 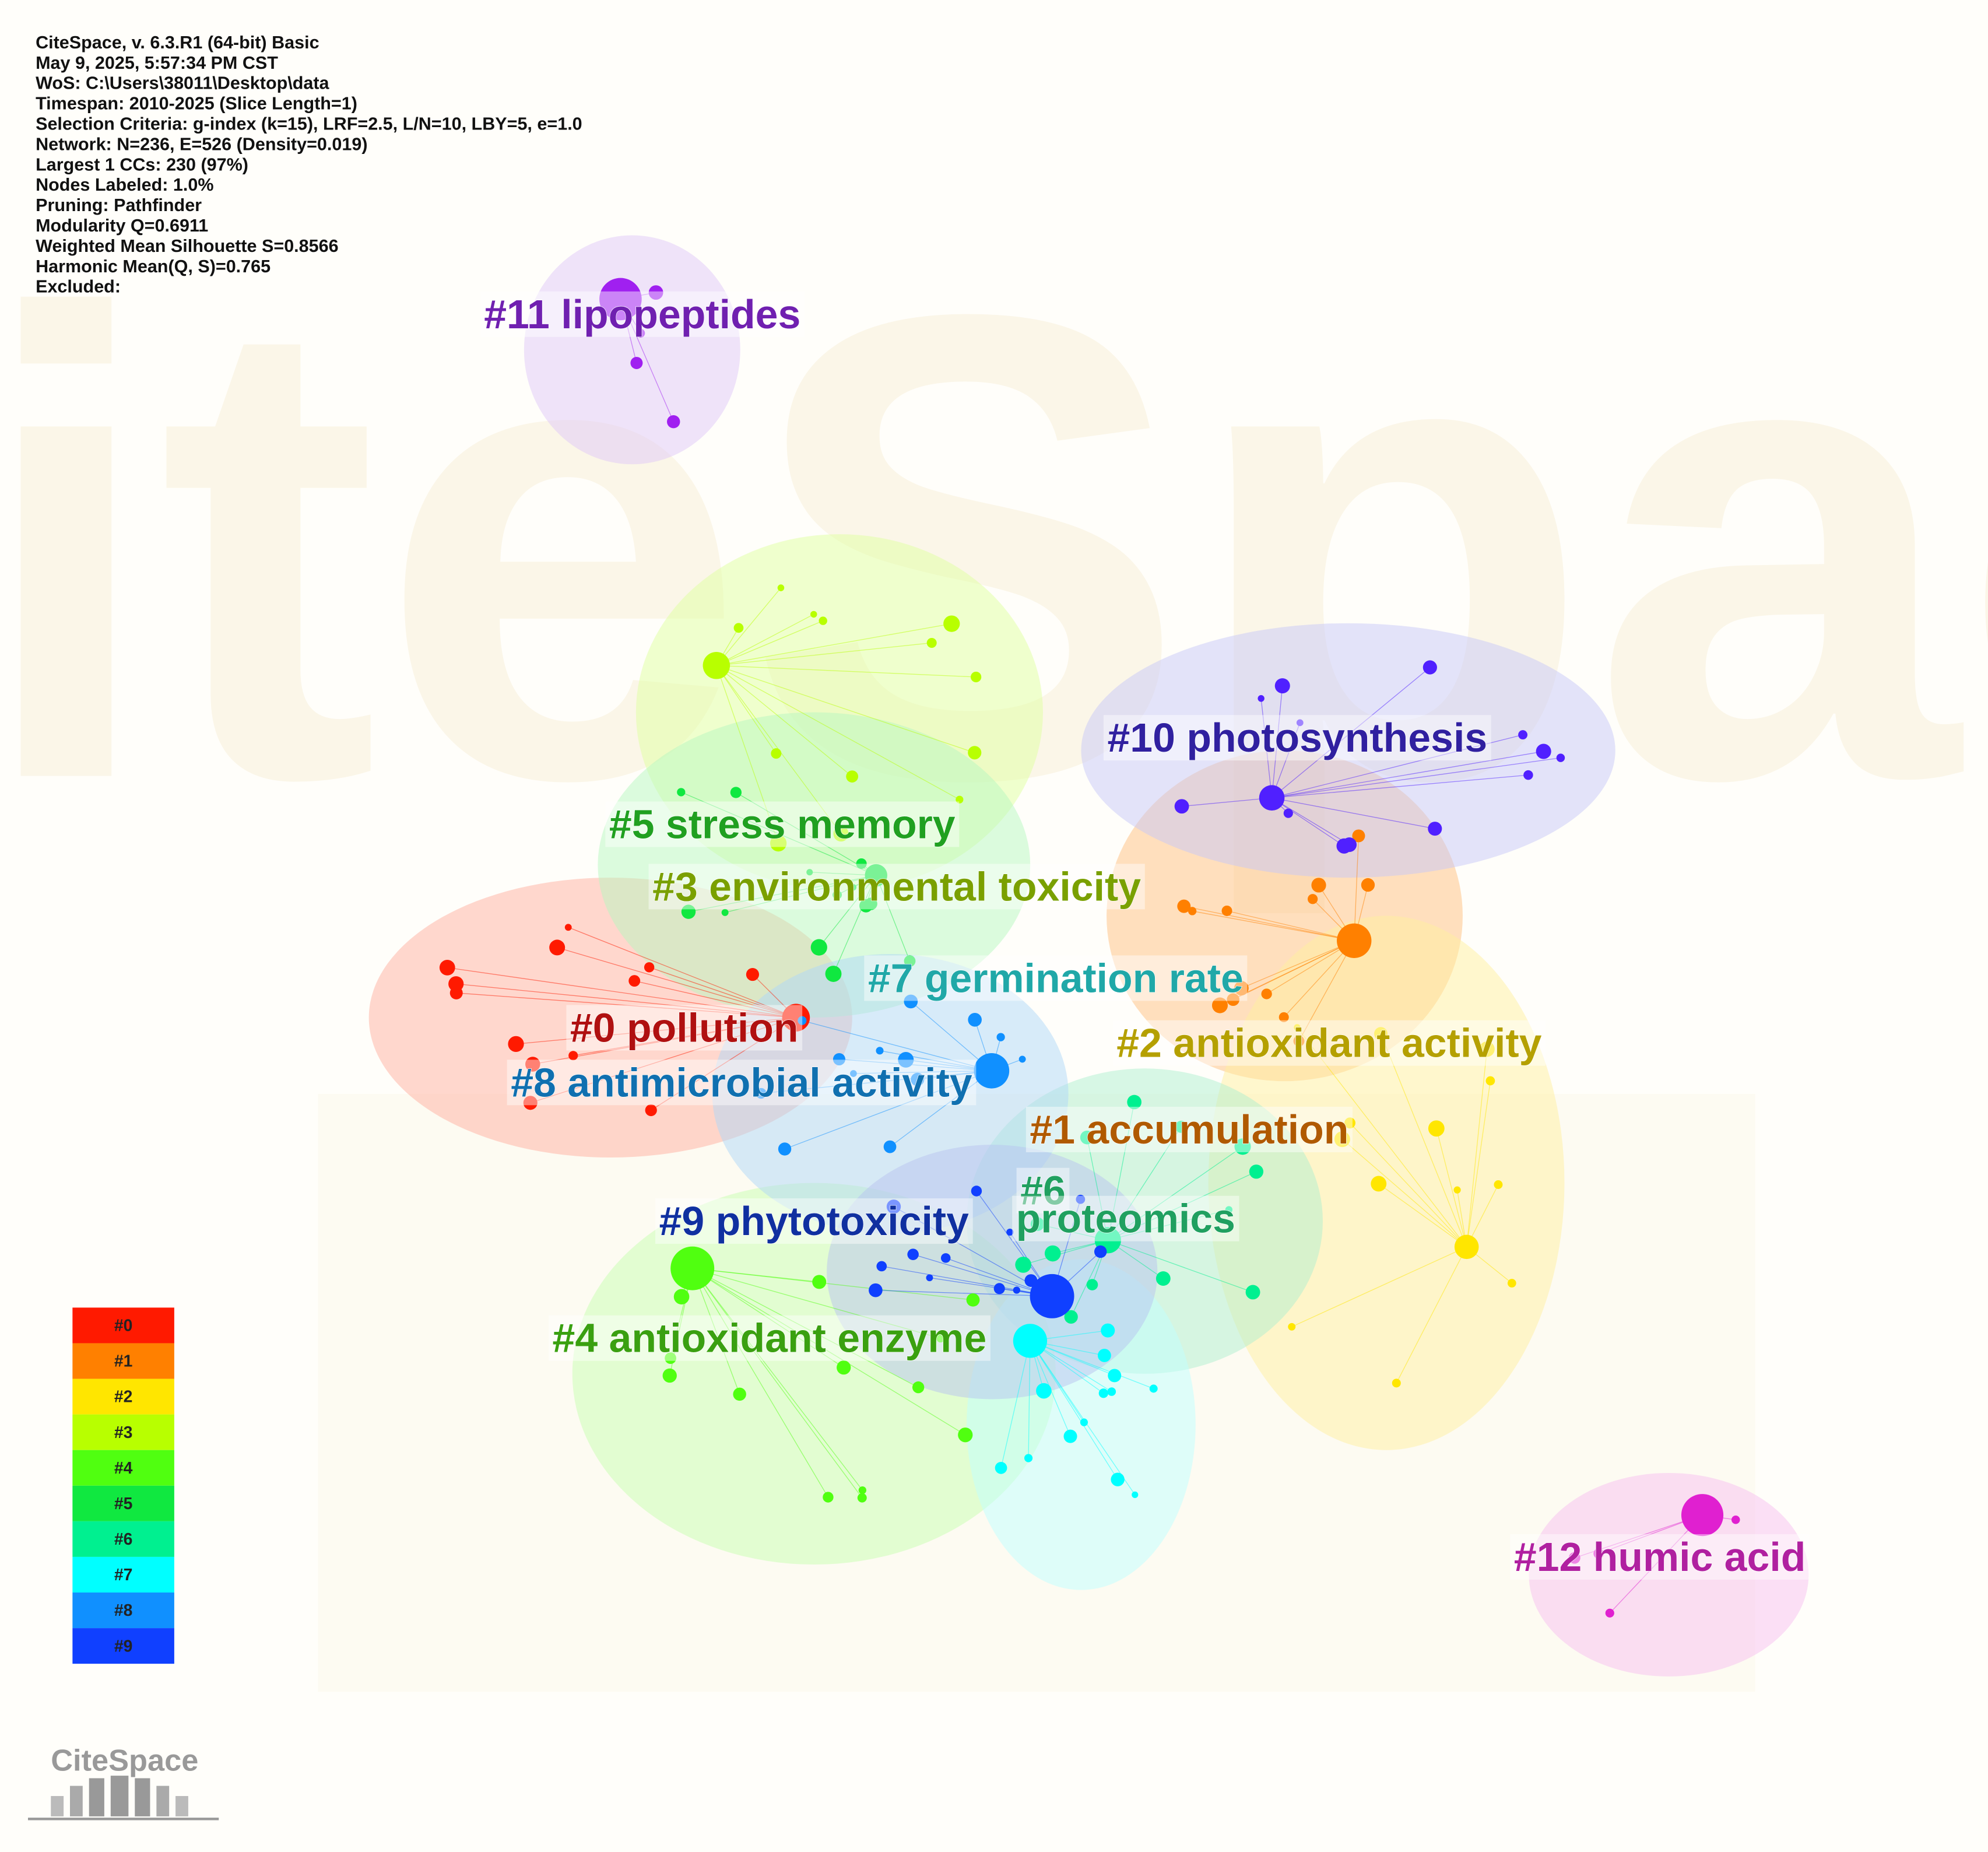 I want to click on cluster-label: #5 stress memory, so click(x=782, y=824).